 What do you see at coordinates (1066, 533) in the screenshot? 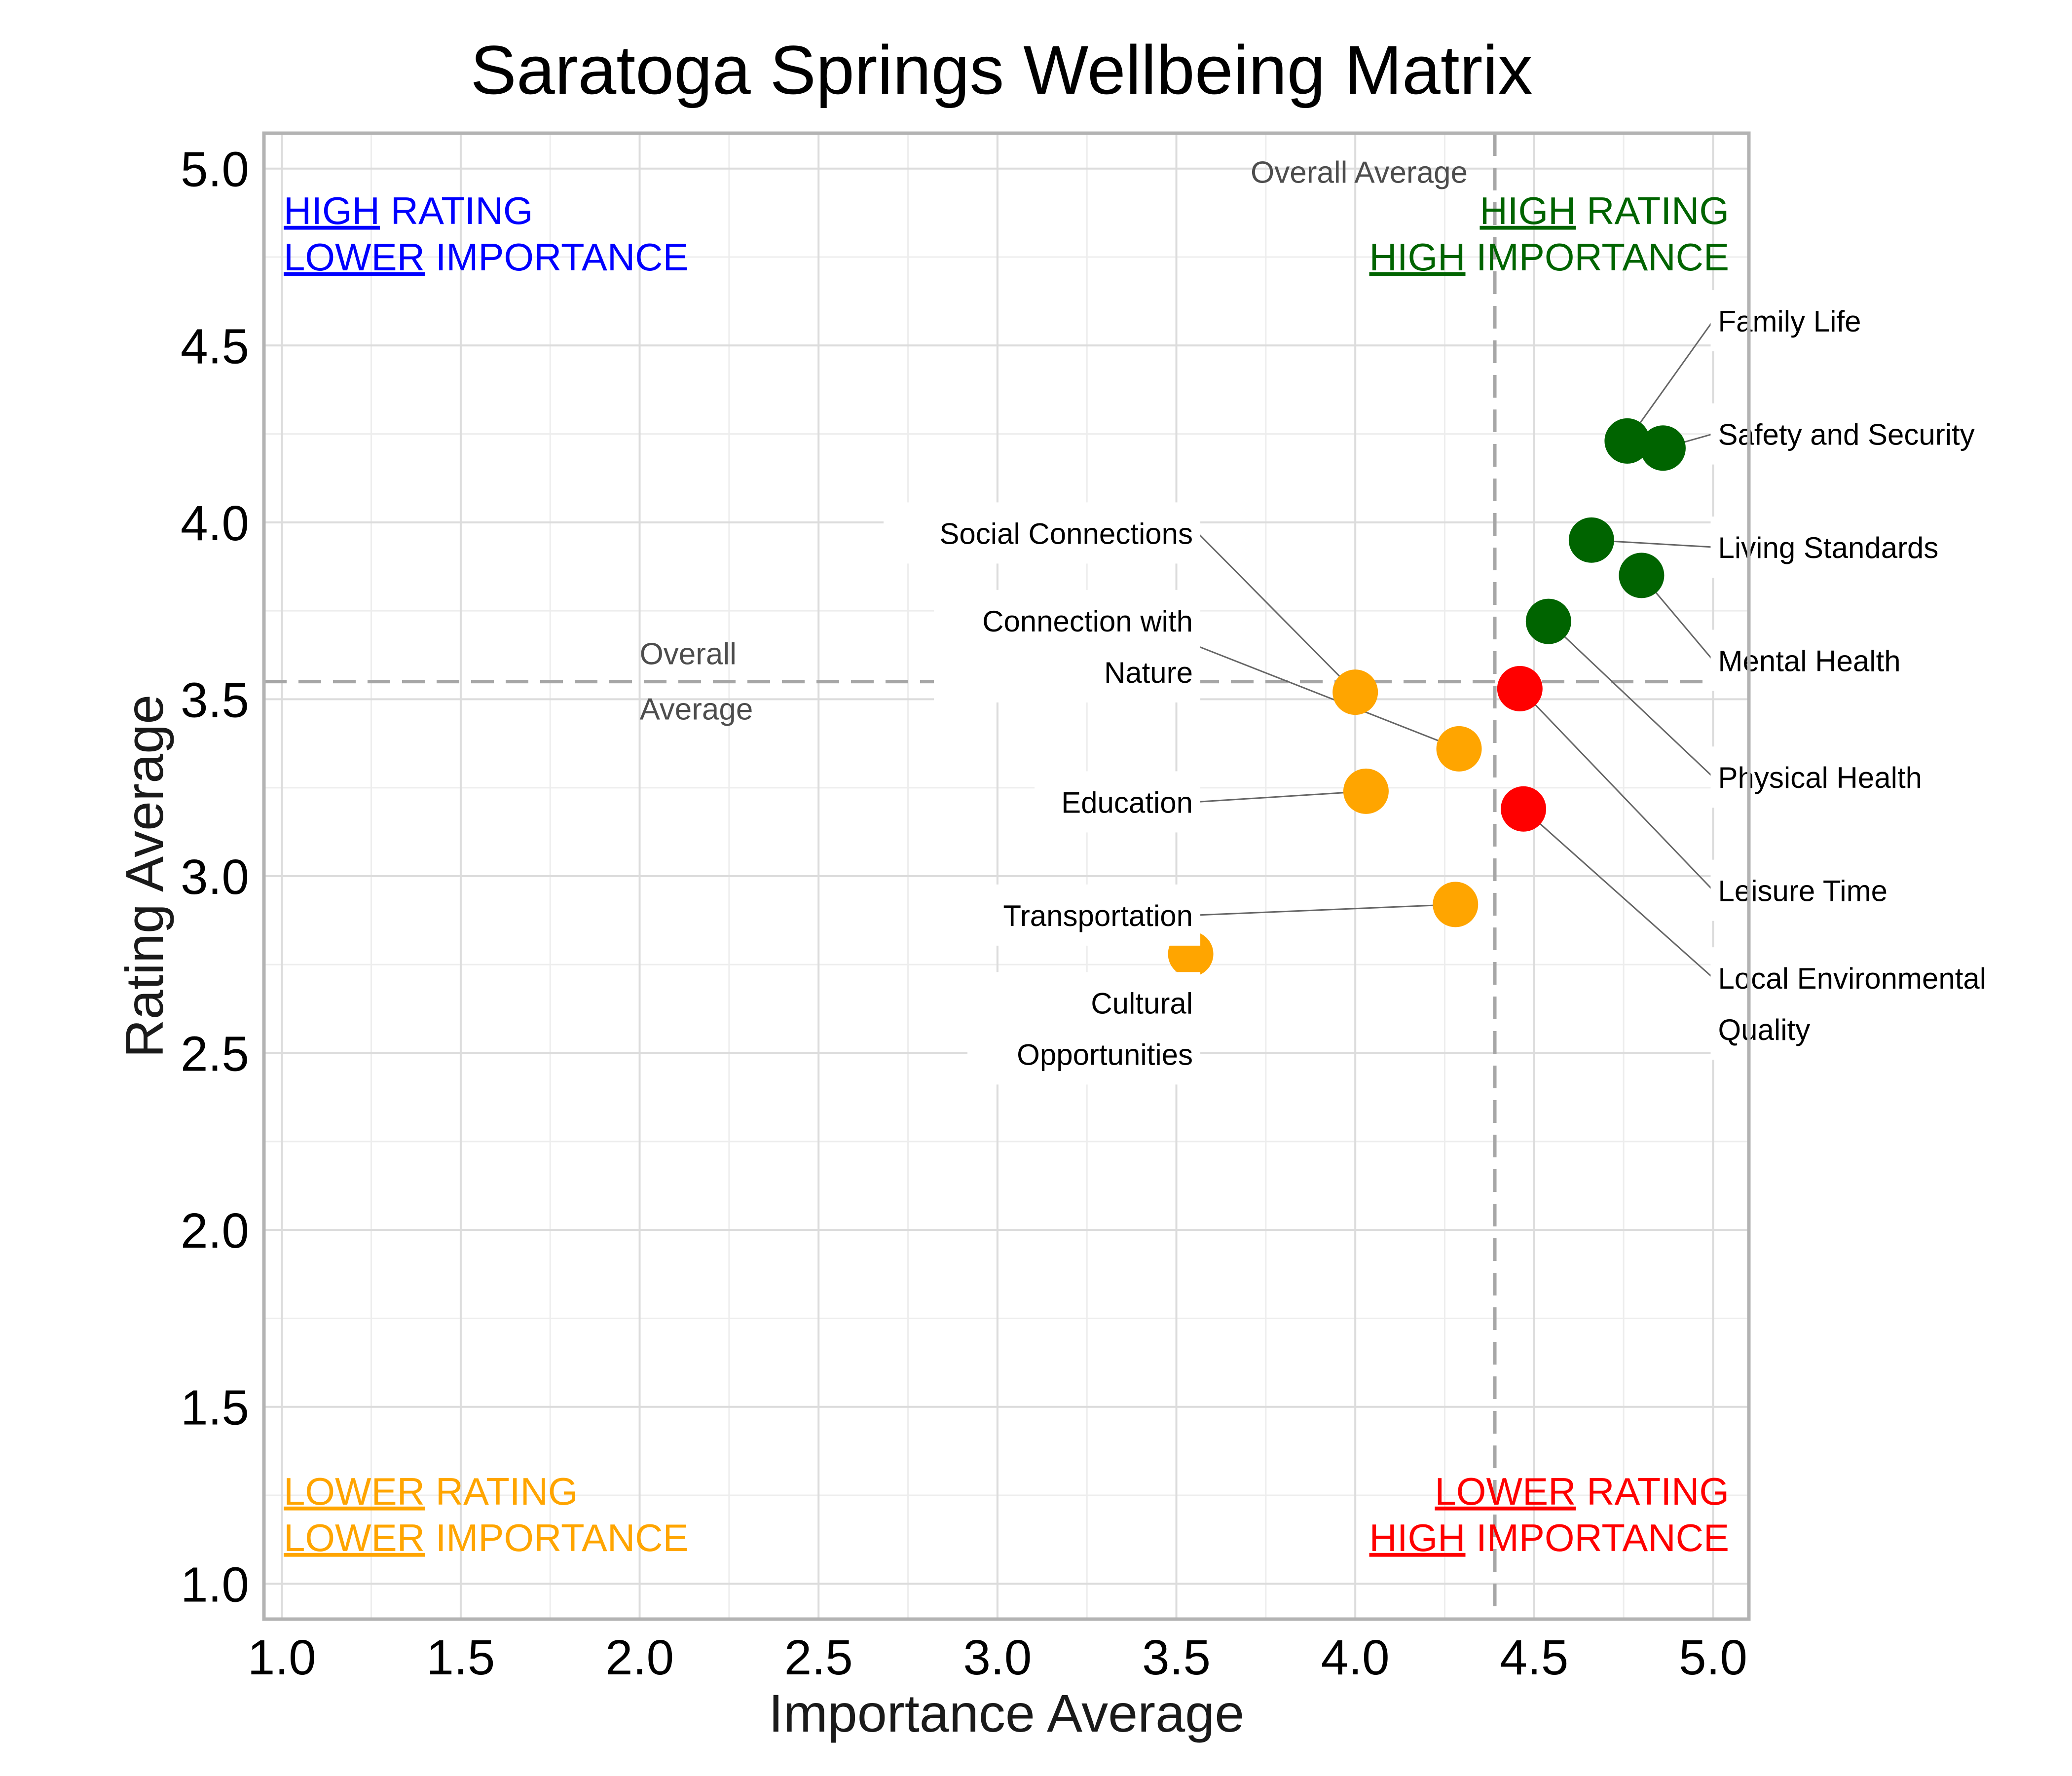
I see `point-label-social-connections: Social Connections` at bounding box center [1066, 533].